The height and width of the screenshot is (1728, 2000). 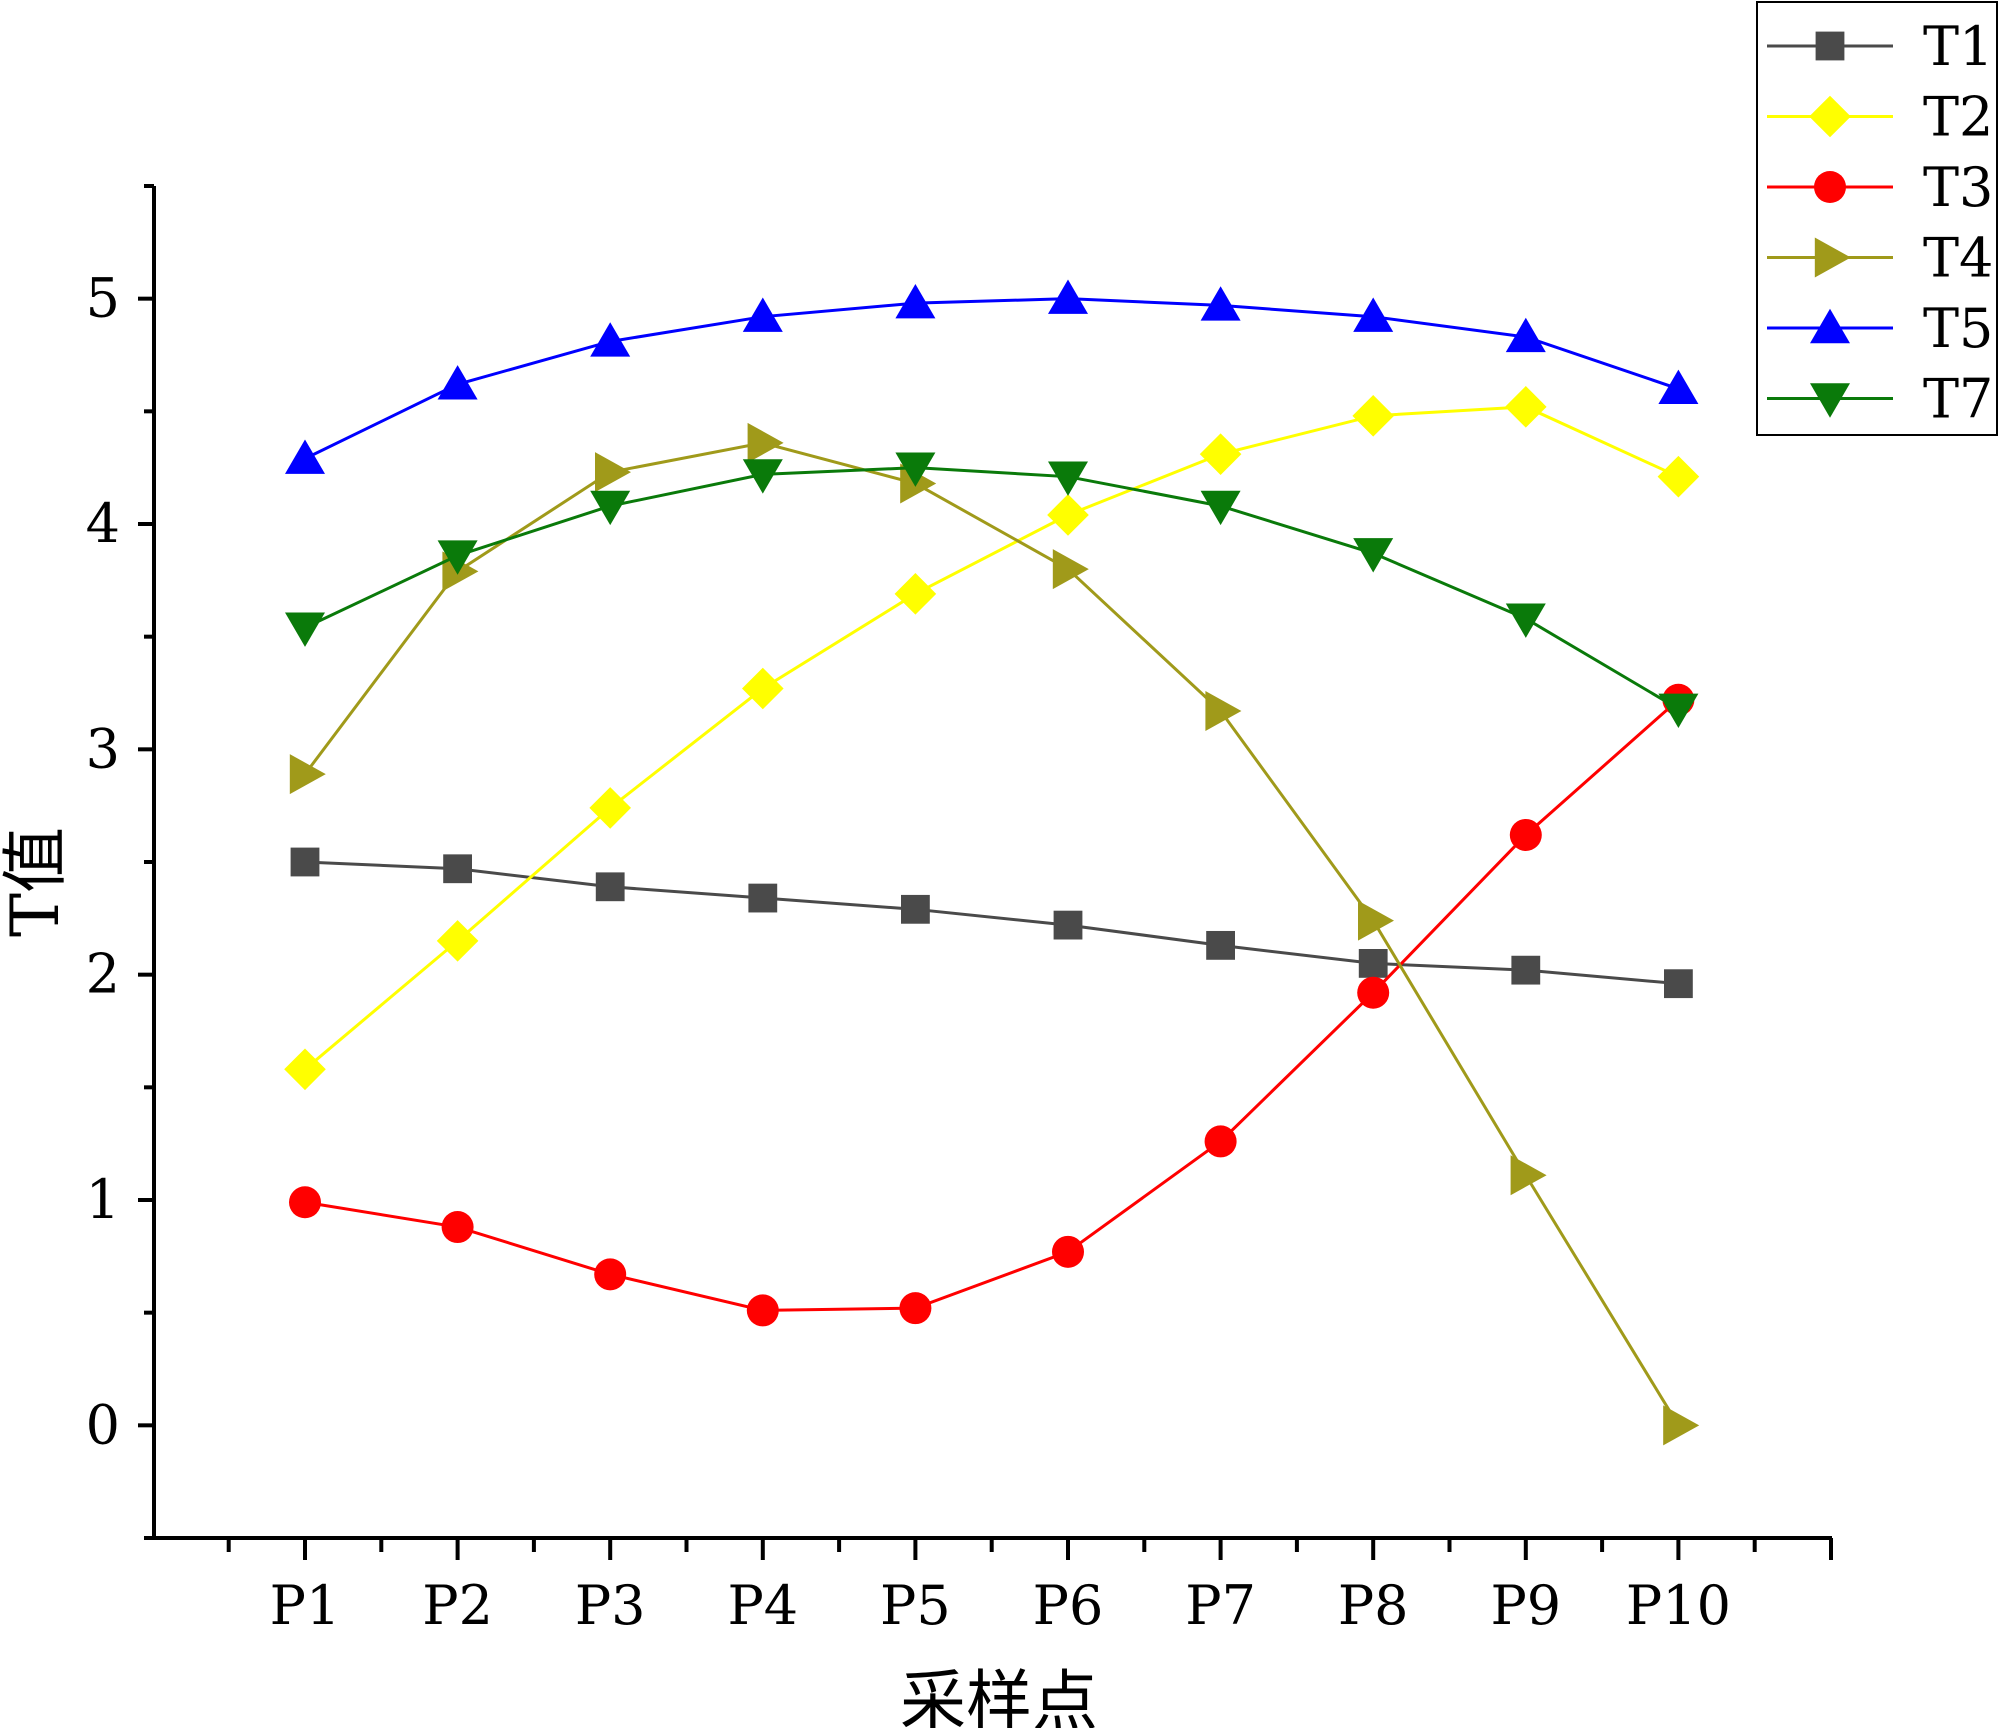 What do you see at coordinates (1373, 314) in the screenshot?
I see `data-point-t5-p8` at bounding box center [1373, 314].